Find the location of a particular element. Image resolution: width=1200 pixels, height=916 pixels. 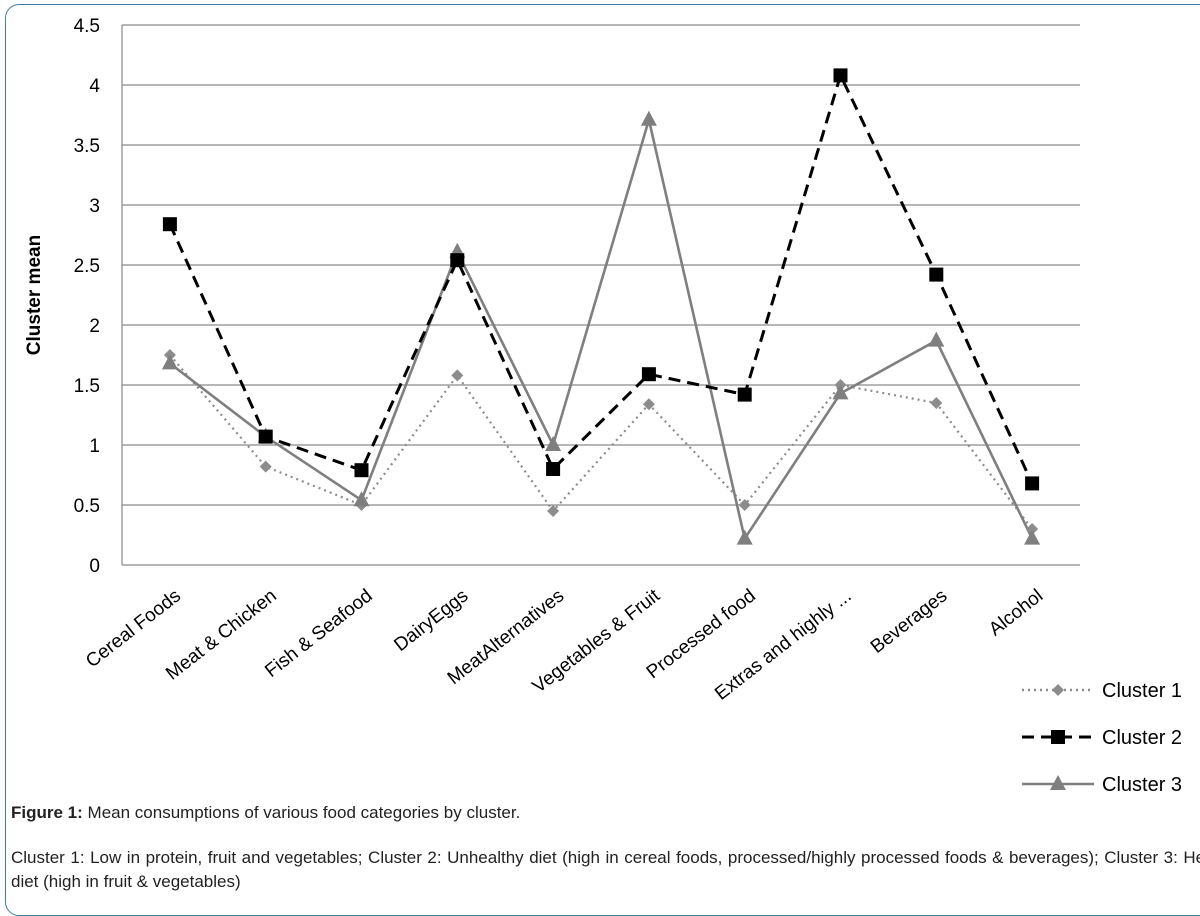

y-tick-label: 1 is located at coordinates (94, 446).